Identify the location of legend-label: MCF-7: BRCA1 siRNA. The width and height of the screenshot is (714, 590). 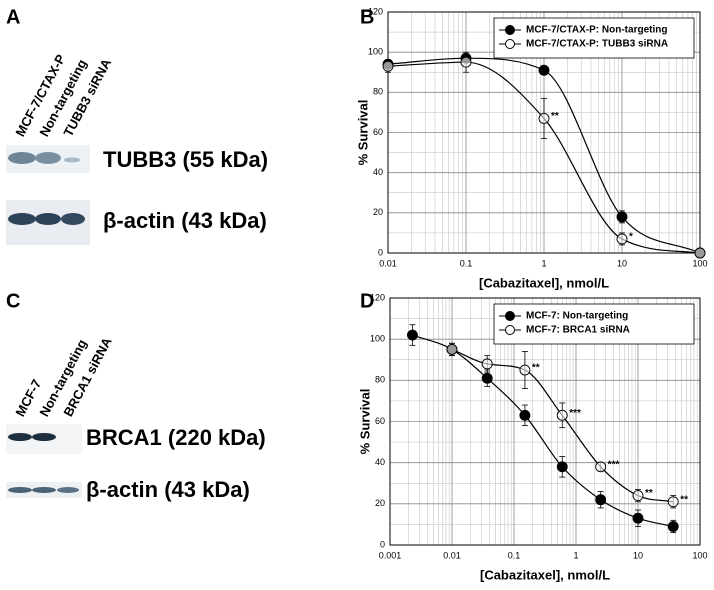
(578, 330).